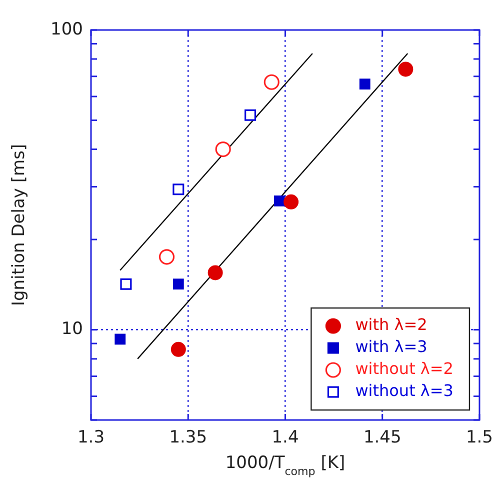 The image size is (501, 487). What do you see at coordinates (66, 29) in the screenshot?
I see `y-tick-label: 100` at bounding box center [66, 29].